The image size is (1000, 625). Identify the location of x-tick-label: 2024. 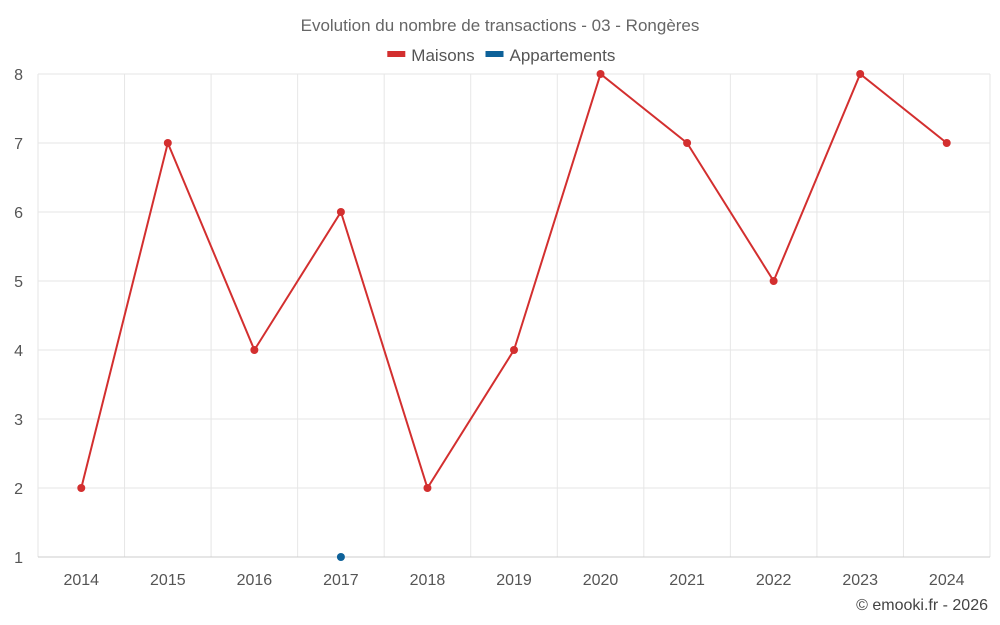
(947, 580).